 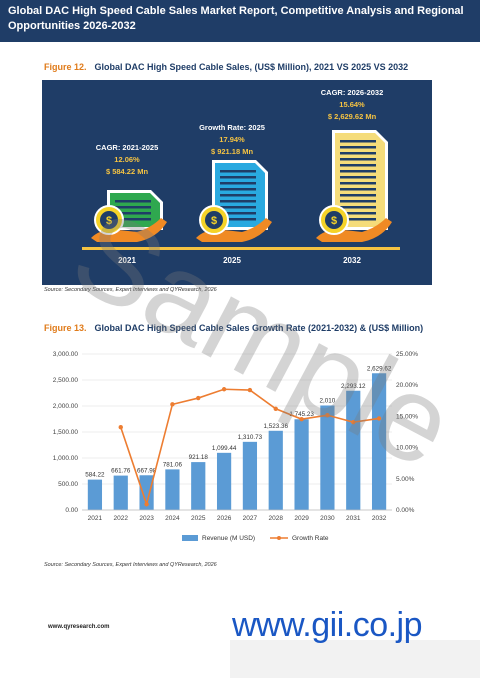 I want to click on bar-data-label: 781.06, so click(x=173, y=464).